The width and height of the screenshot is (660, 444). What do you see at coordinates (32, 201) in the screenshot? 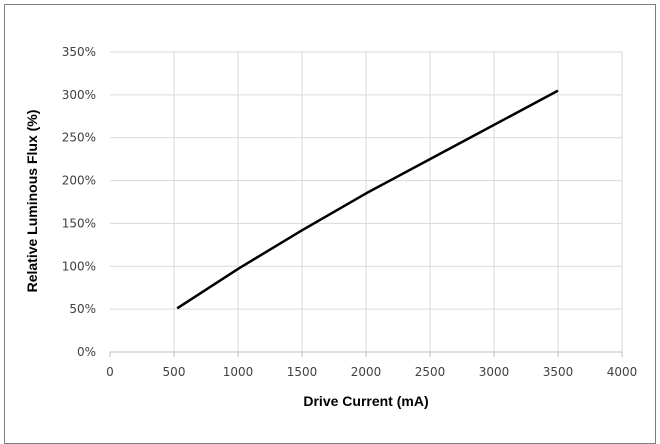
I see `y-axis-title: Relative Luminous Flux (%)` at bounding box center [32, 201].